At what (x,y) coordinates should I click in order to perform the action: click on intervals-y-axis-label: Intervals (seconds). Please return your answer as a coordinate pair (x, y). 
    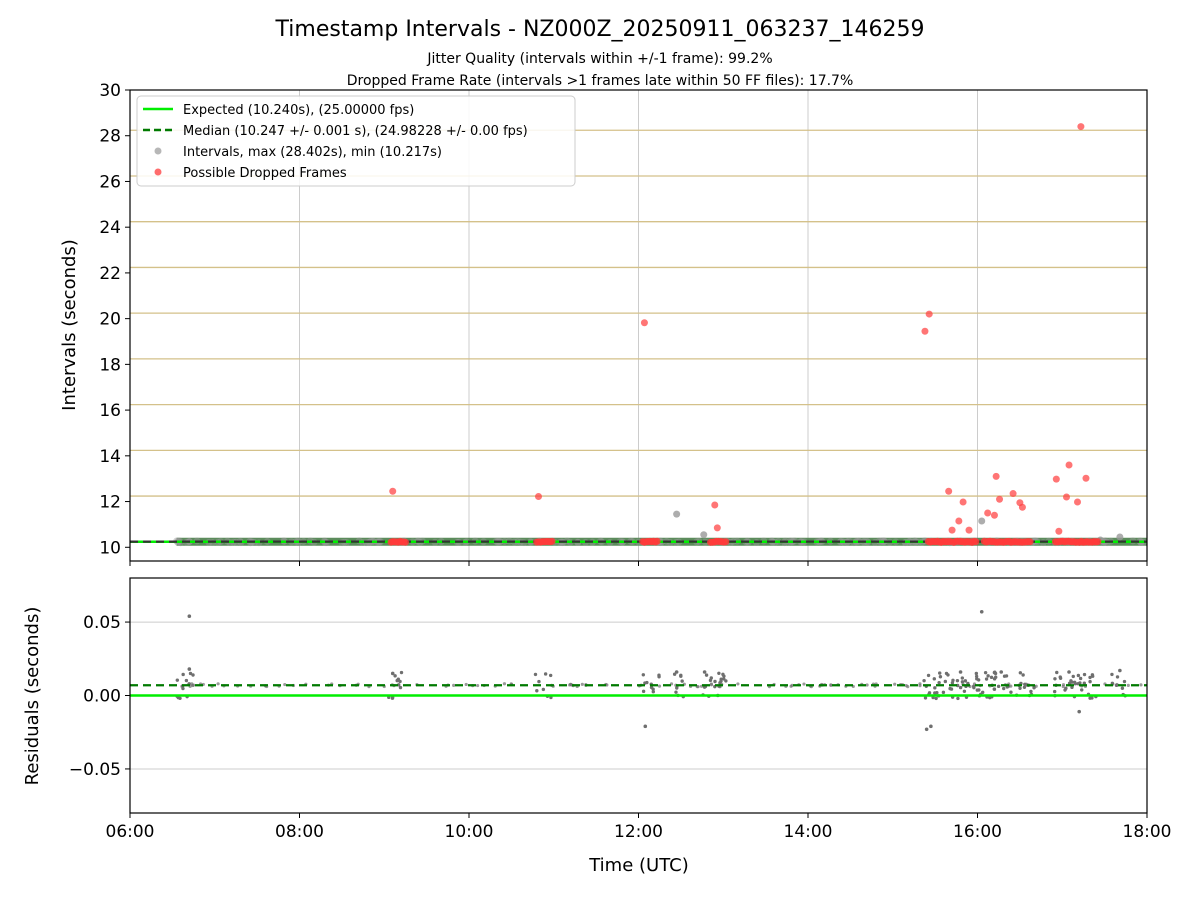
    Looking at the image, I should click on (69, 325).